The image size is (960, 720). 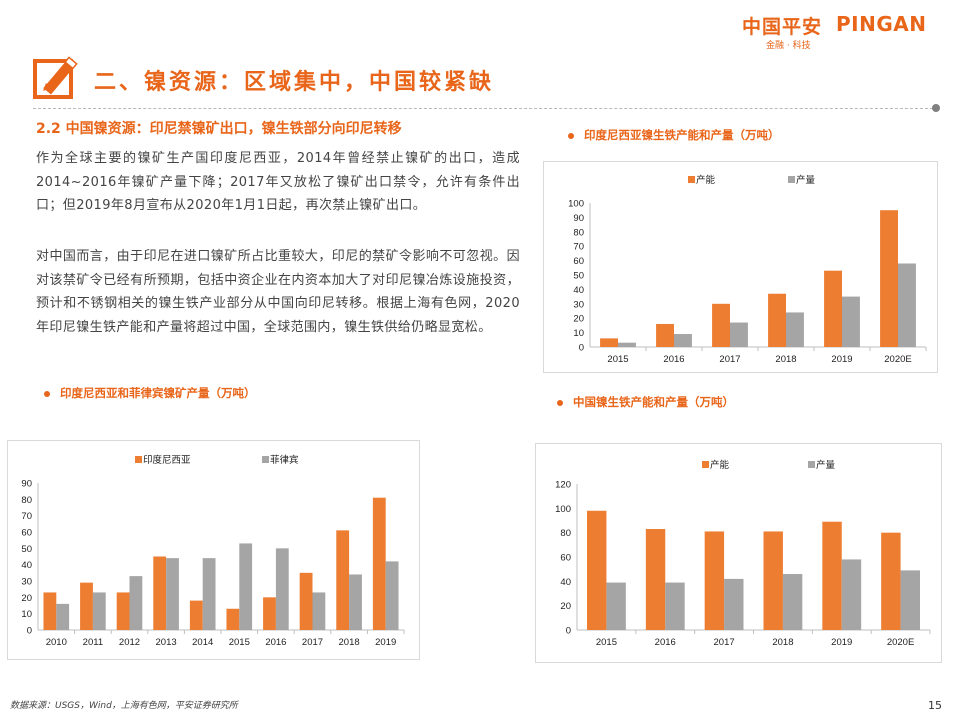 I want to click on x-tick-label: 2010, so click(x=56, y=642).